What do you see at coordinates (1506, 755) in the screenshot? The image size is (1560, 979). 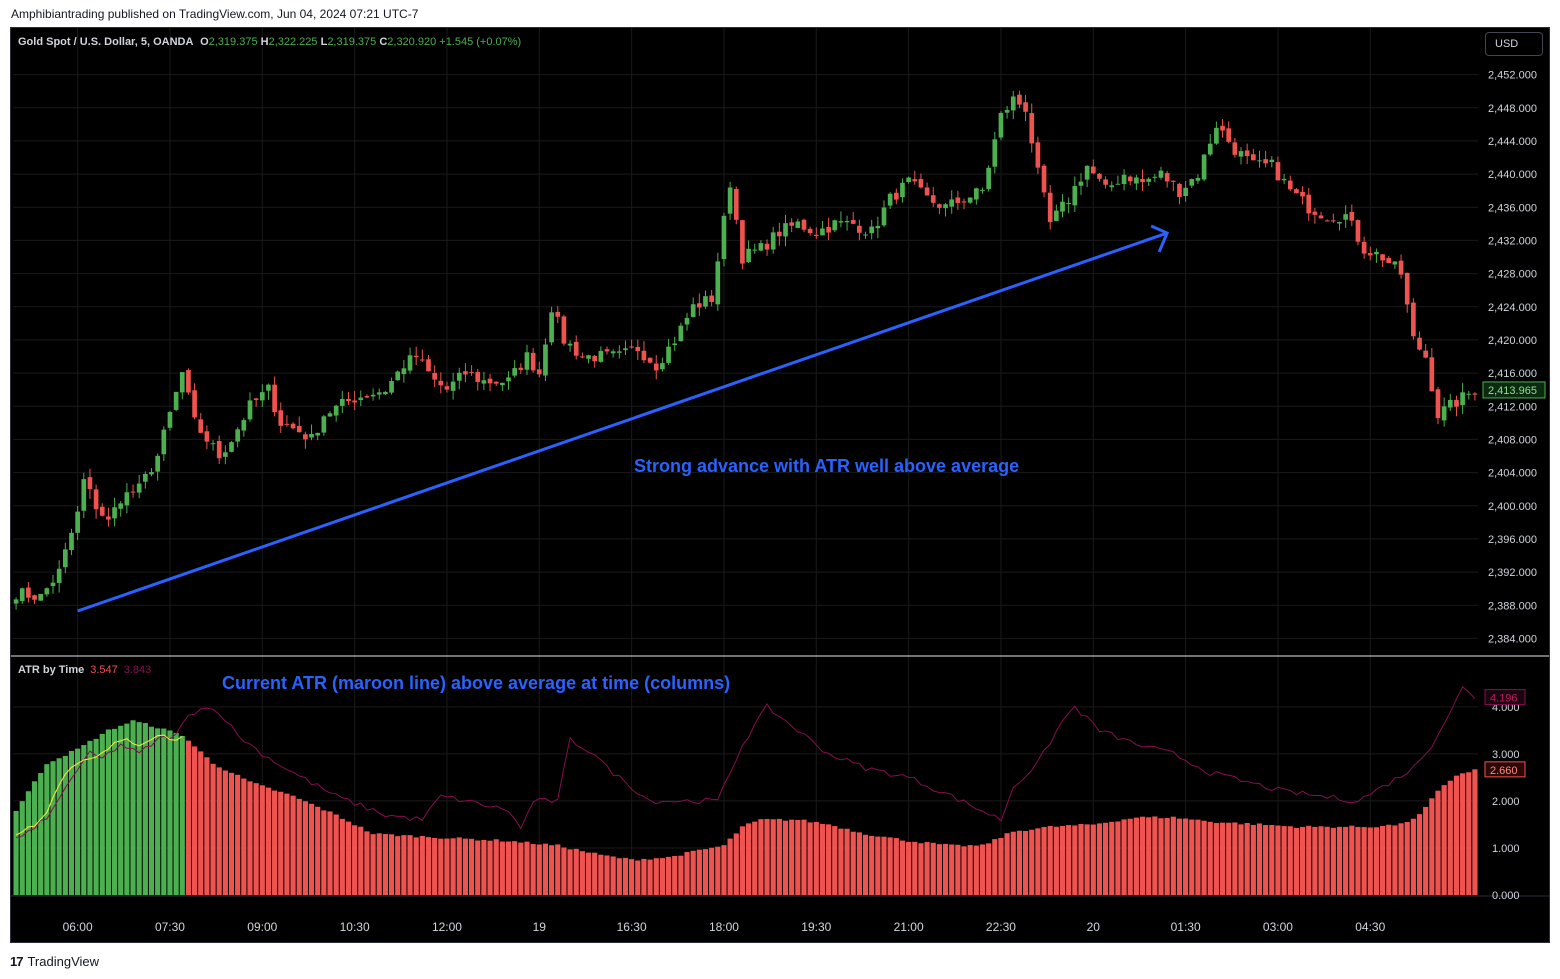 I see `atr-tick-label: 3.000` at bounding box center [1506, 755].